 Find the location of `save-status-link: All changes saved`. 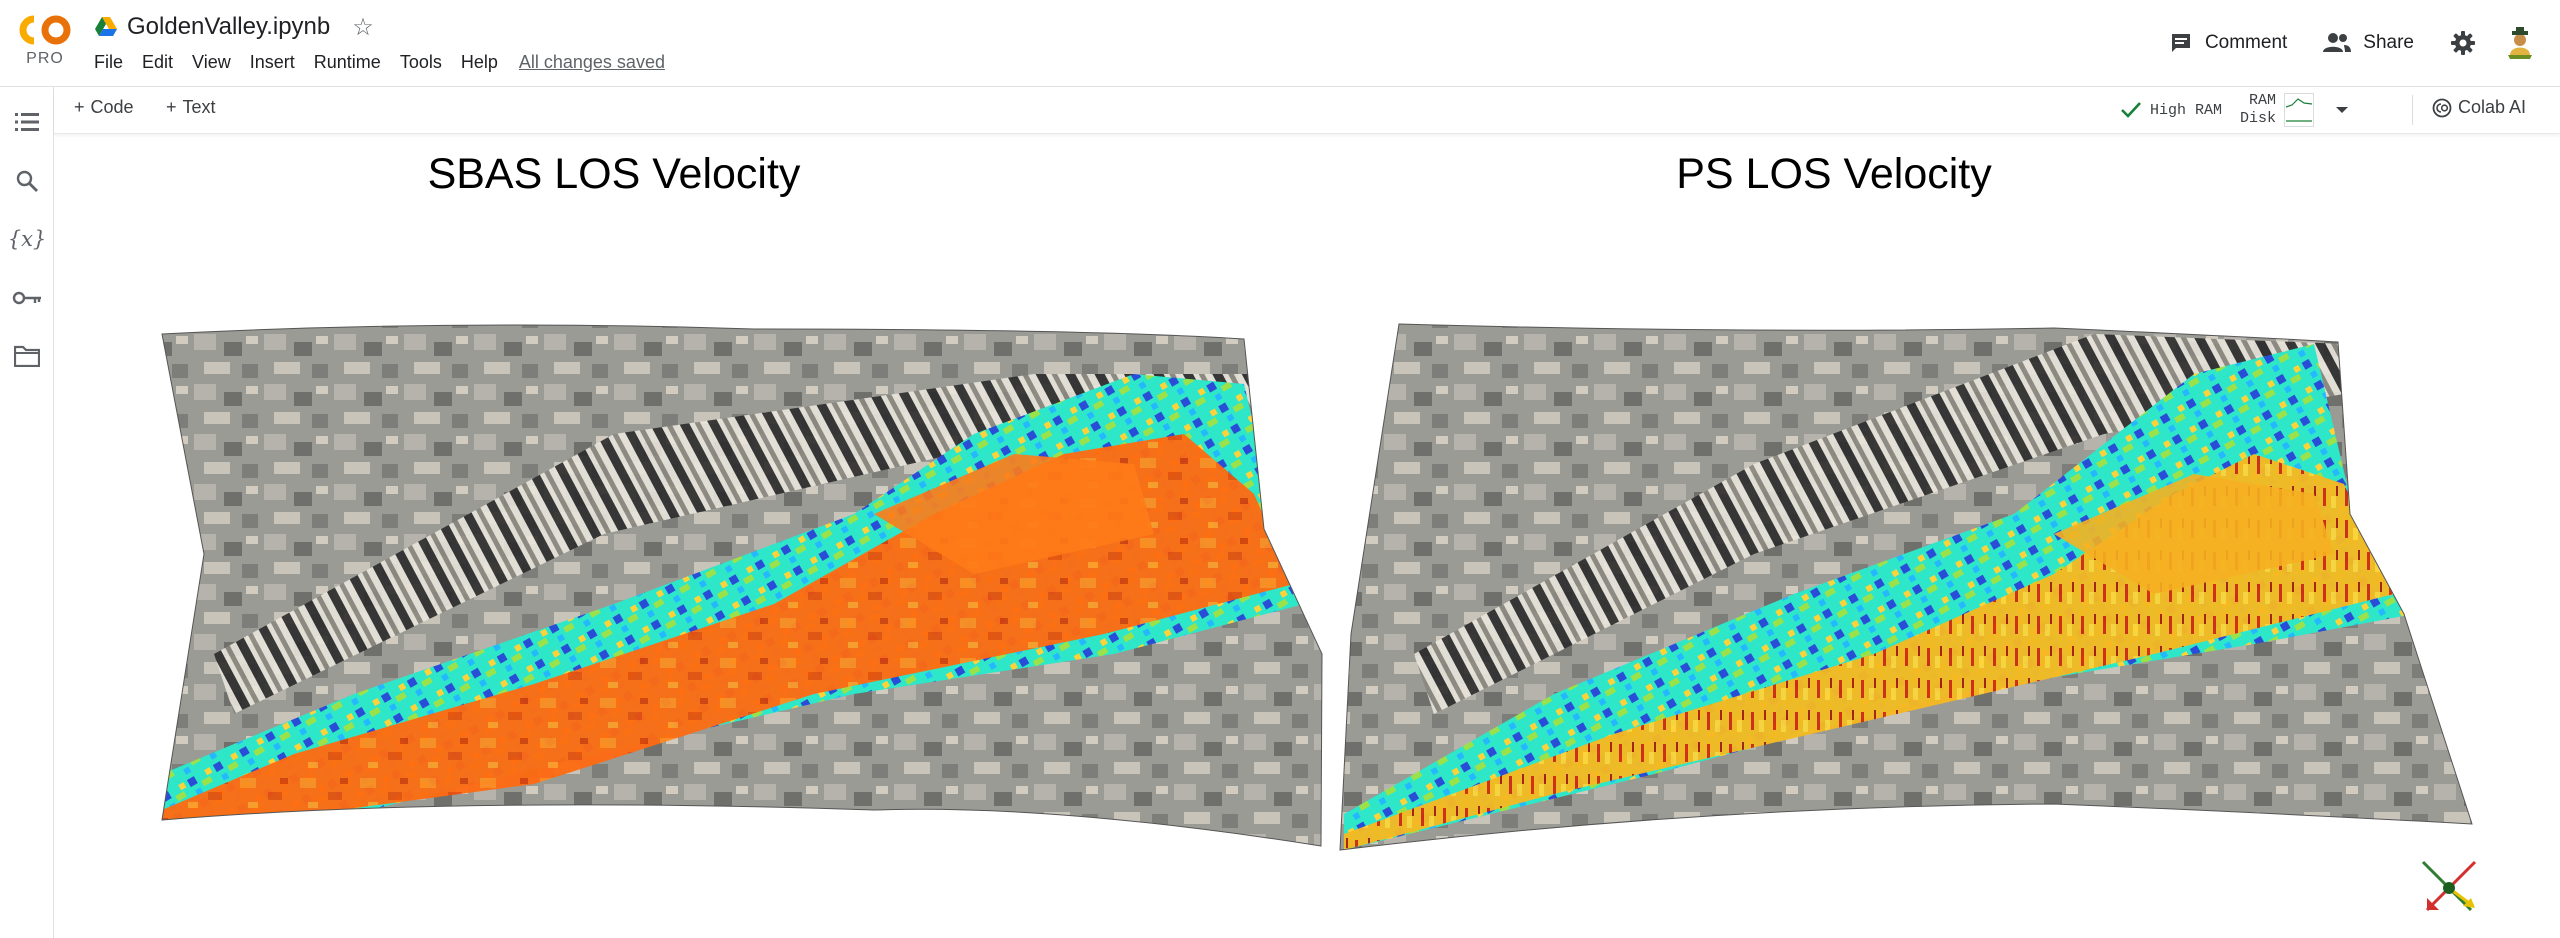

save-status-link: All changes saved is located at coordinates (591, 62).